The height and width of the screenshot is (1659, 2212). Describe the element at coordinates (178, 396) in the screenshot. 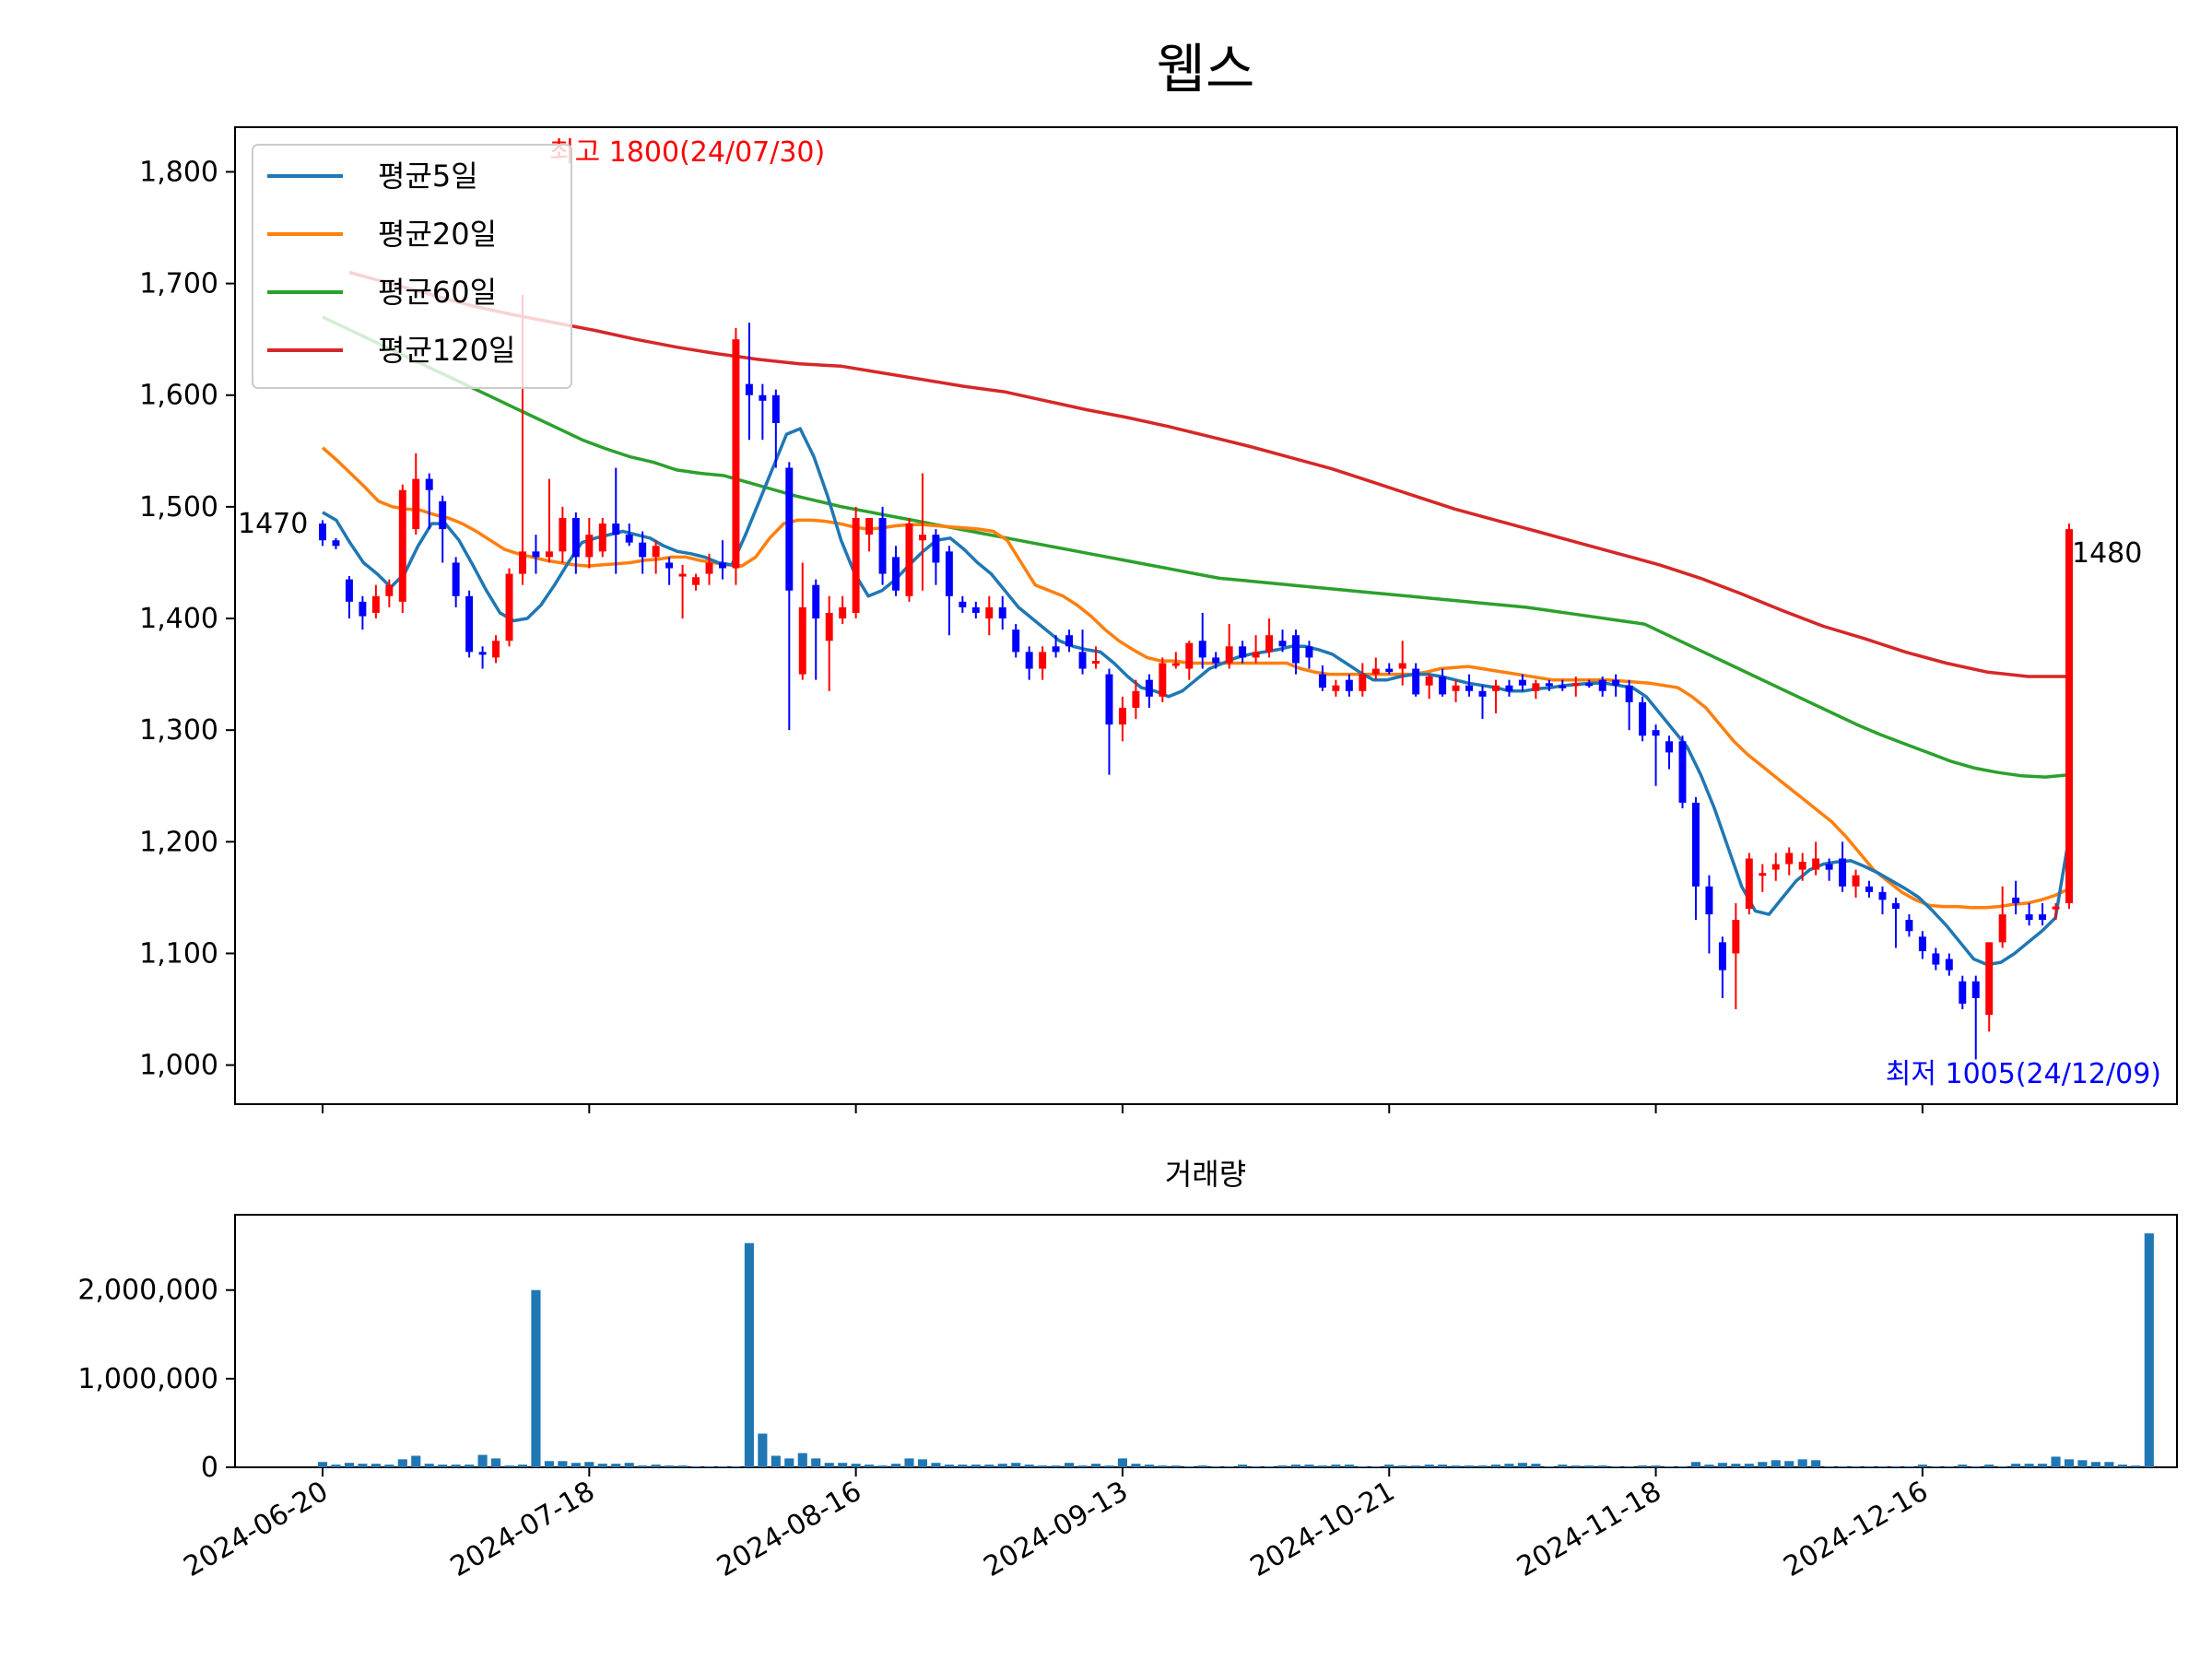

I see `price-y-tick-label: 1,600` at that location.